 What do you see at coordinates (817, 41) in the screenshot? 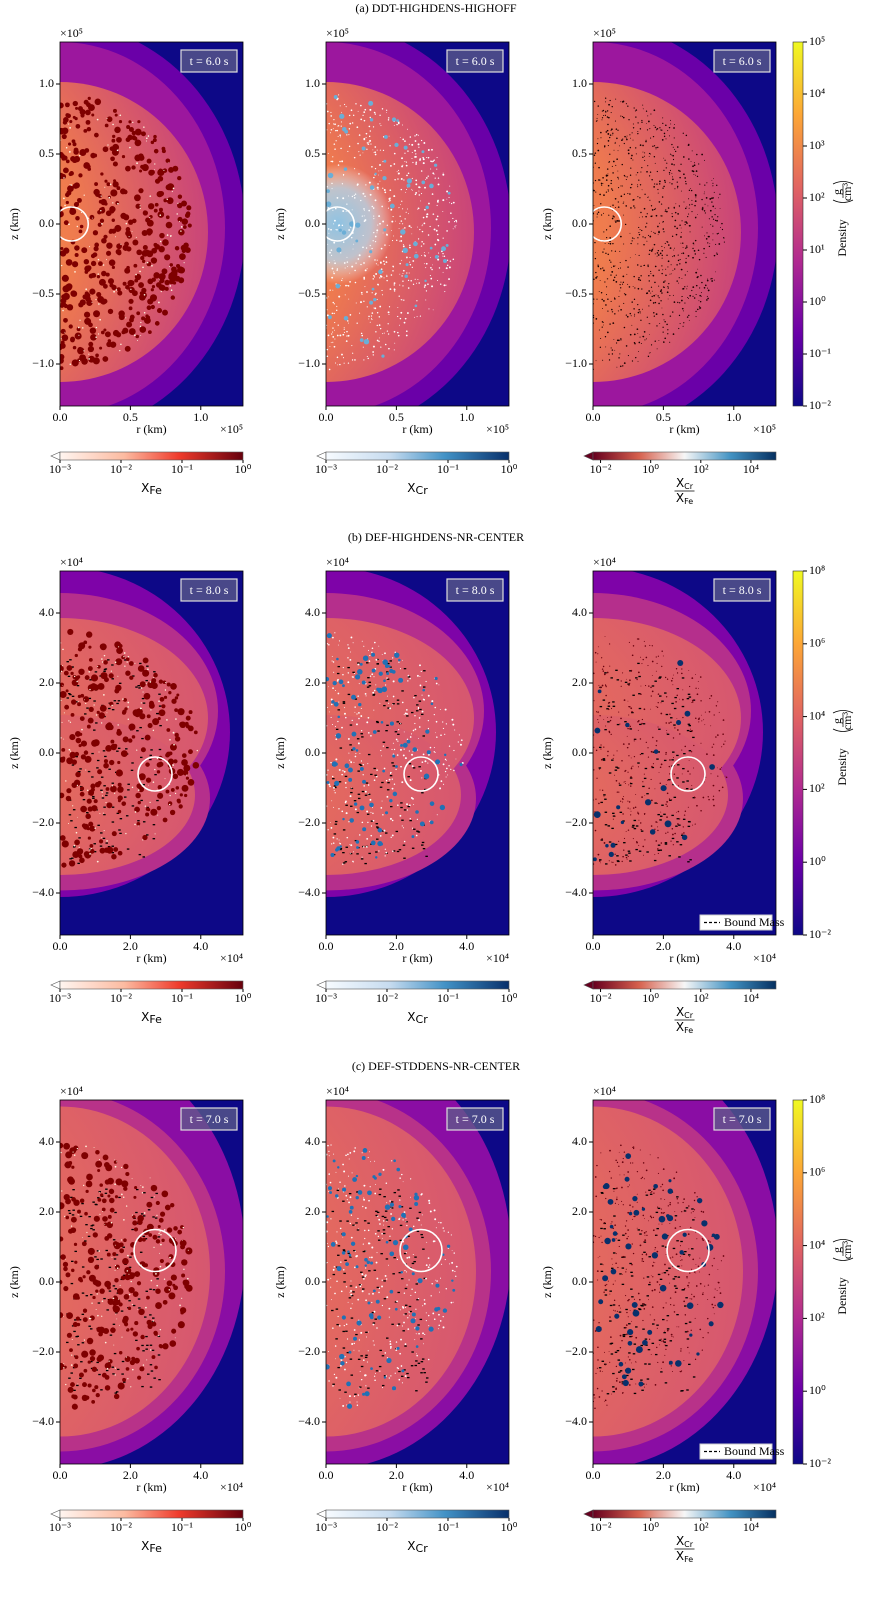
I see `density-tick-label: 10⁵` at bounding box center [817, 41].